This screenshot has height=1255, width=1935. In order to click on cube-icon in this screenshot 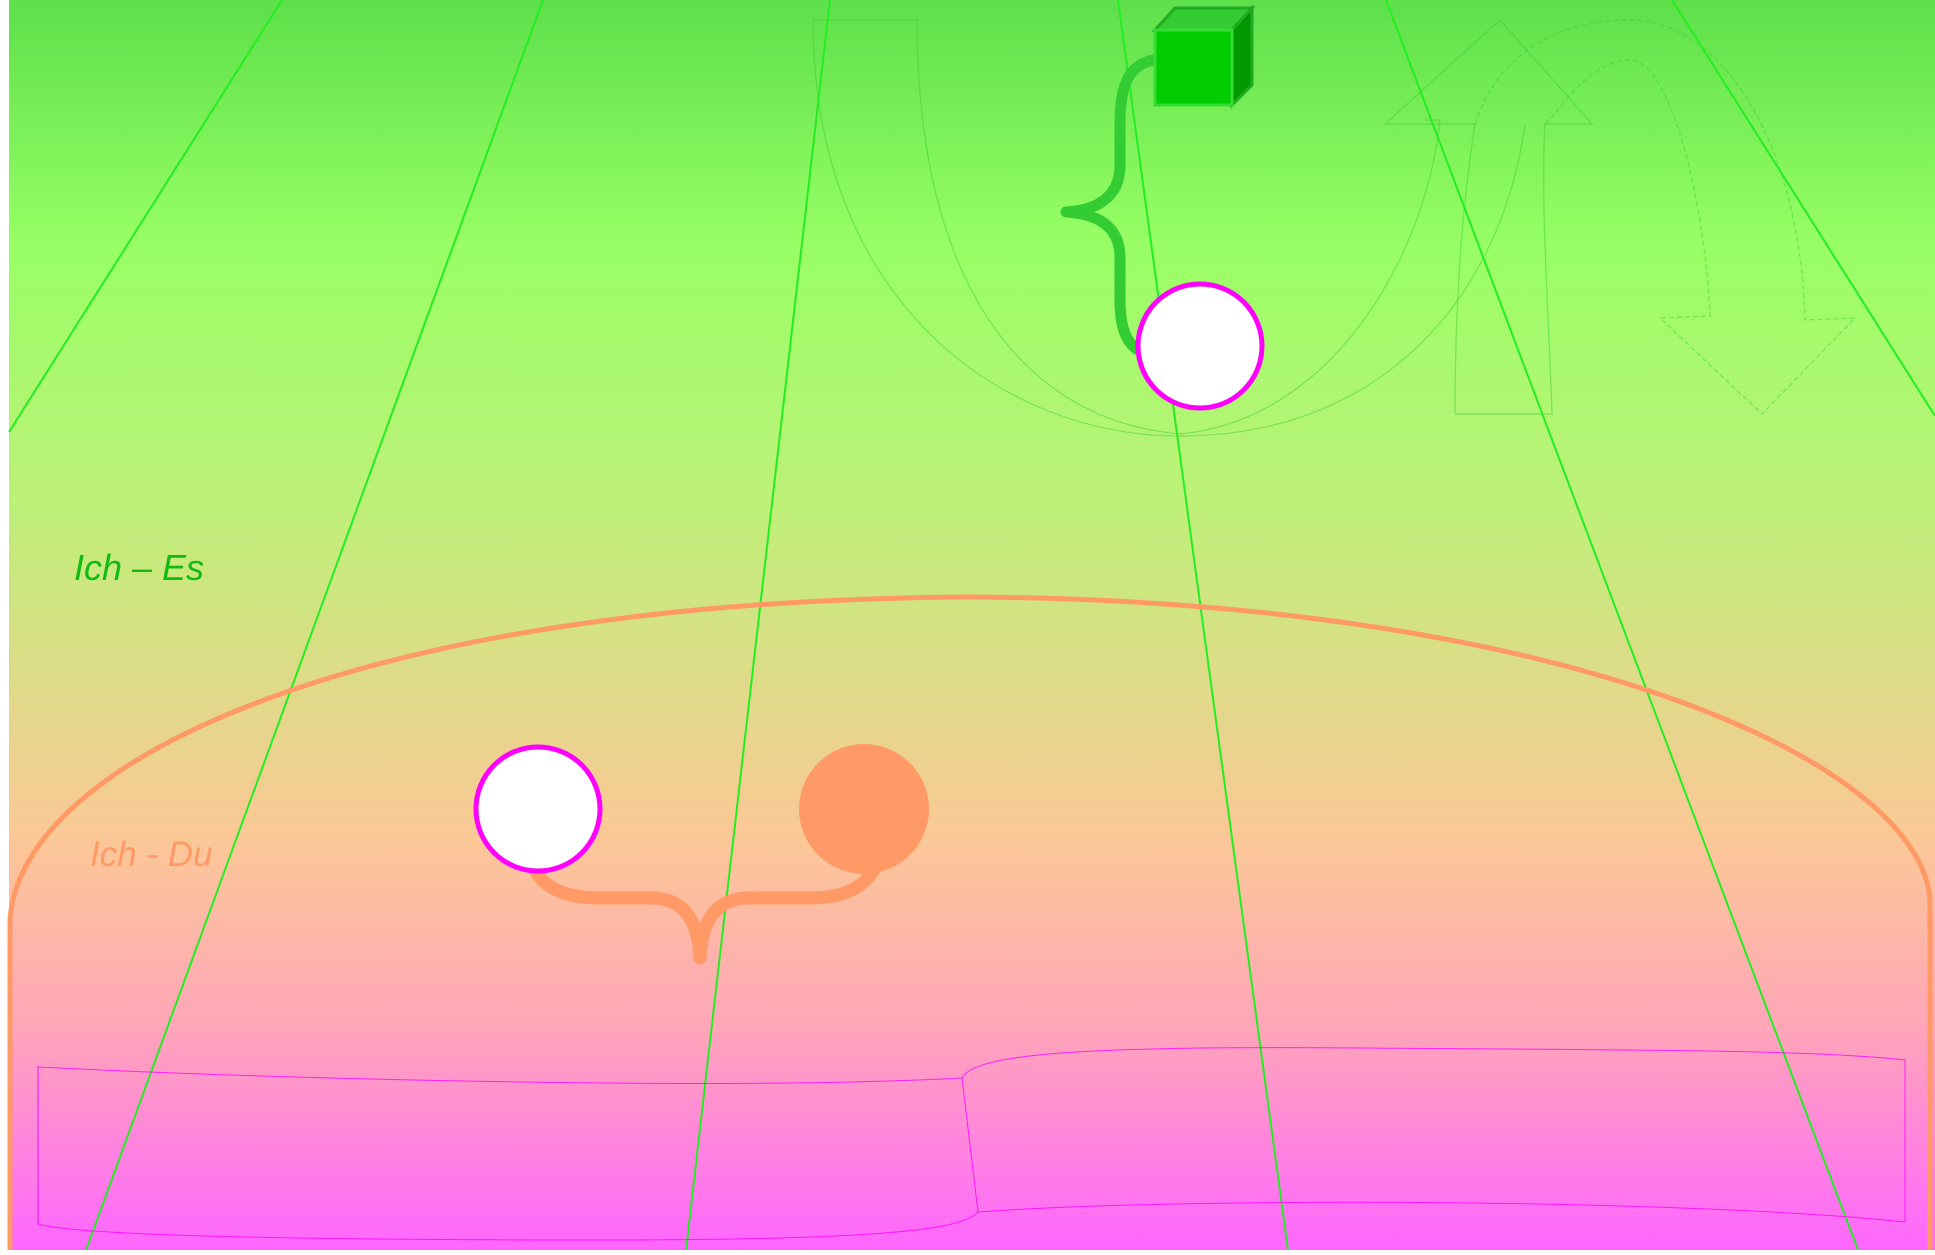, I will do `click(1203, 56)`.